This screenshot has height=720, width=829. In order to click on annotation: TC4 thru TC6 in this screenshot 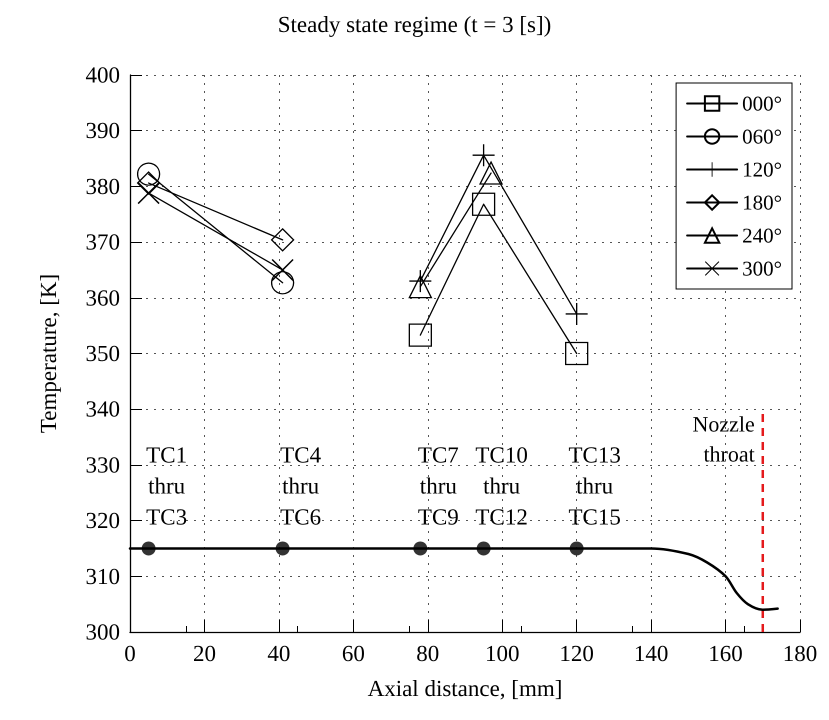, I will do `click(301, 486)`.